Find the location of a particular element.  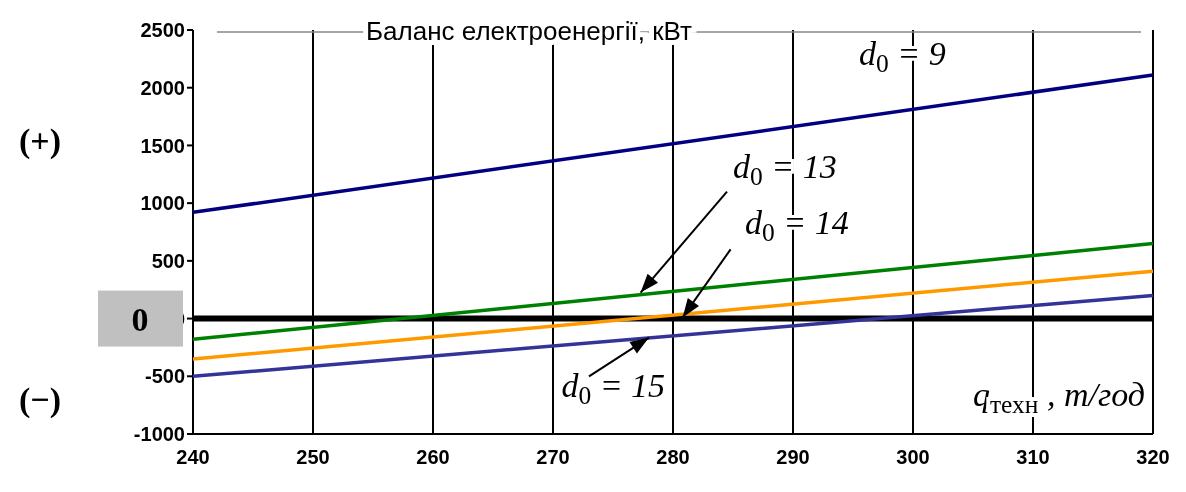

y-tick-label: 1000 is located at coordinates (162, 203).